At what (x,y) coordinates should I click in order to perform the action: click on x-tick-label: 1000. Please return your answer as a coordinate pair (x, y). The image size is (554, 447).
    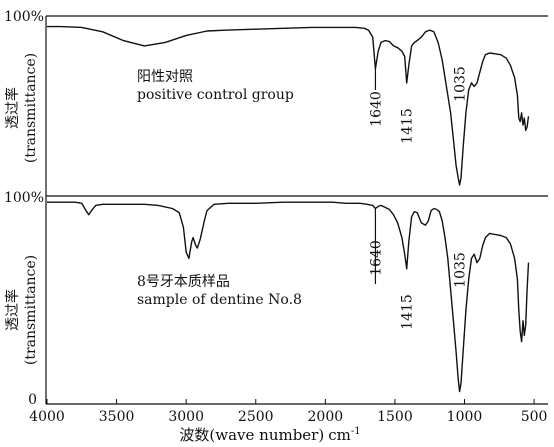
    Looking at the image, I should click on (465, 417).